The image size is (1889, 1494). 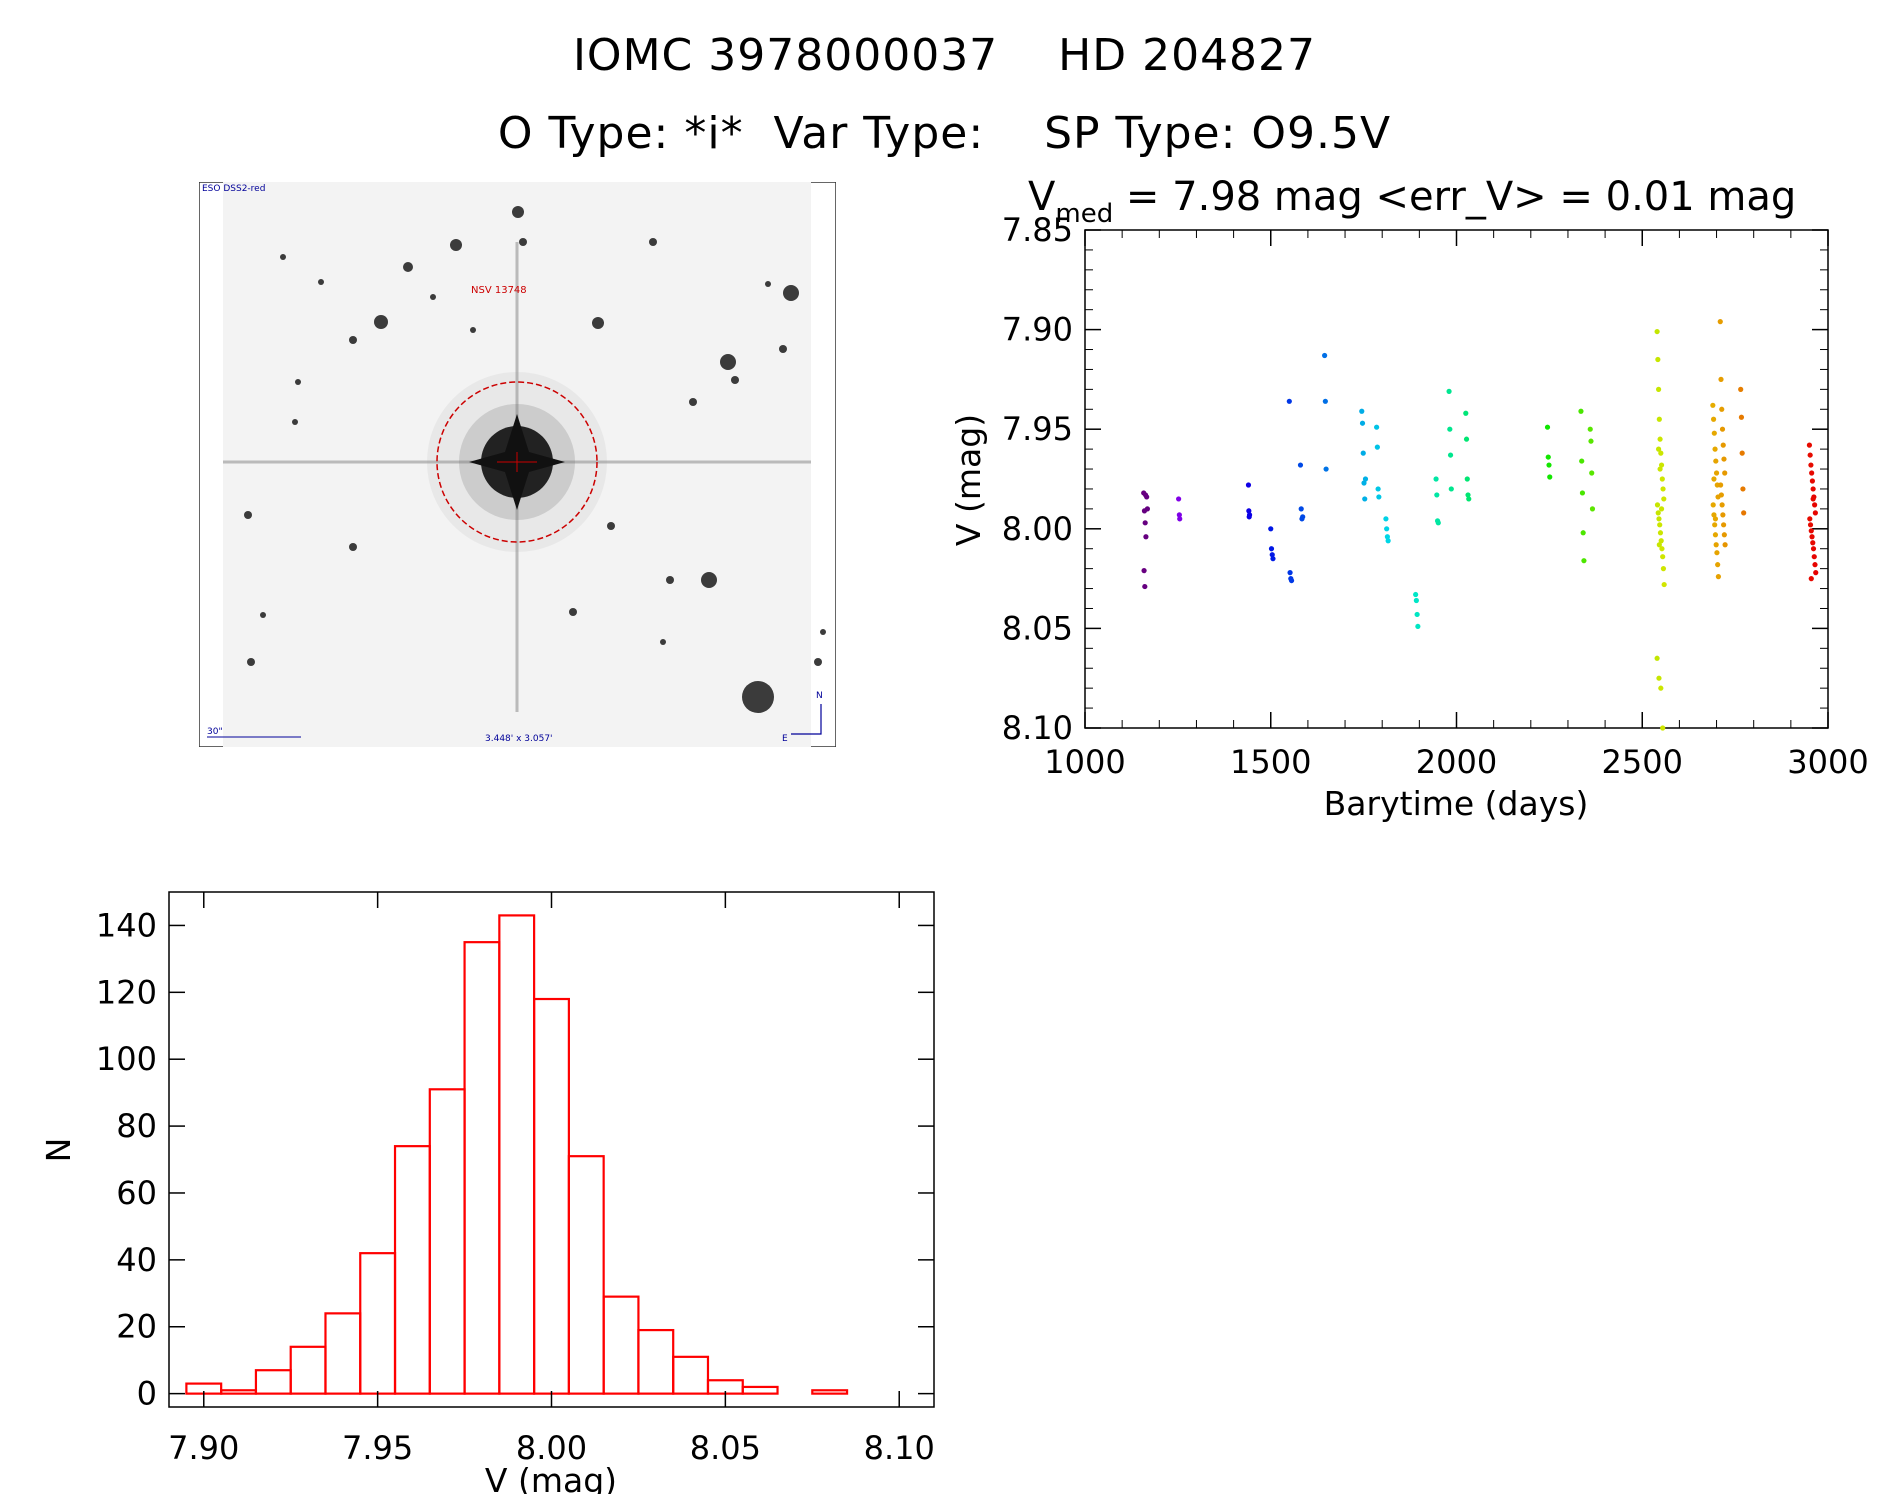 What do you see at coordinates (126, 925) in the screenshot?
I see `hist-ytick-label-7: 140` at bounding box center [126, 925].